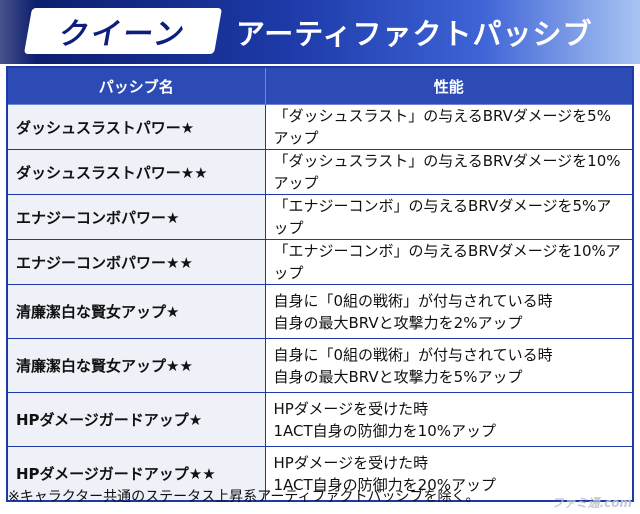  I want to click on passive-effect: 「ダッシュスラスト」の与えるBRVダメージを10%アップ, so click(449, 172).